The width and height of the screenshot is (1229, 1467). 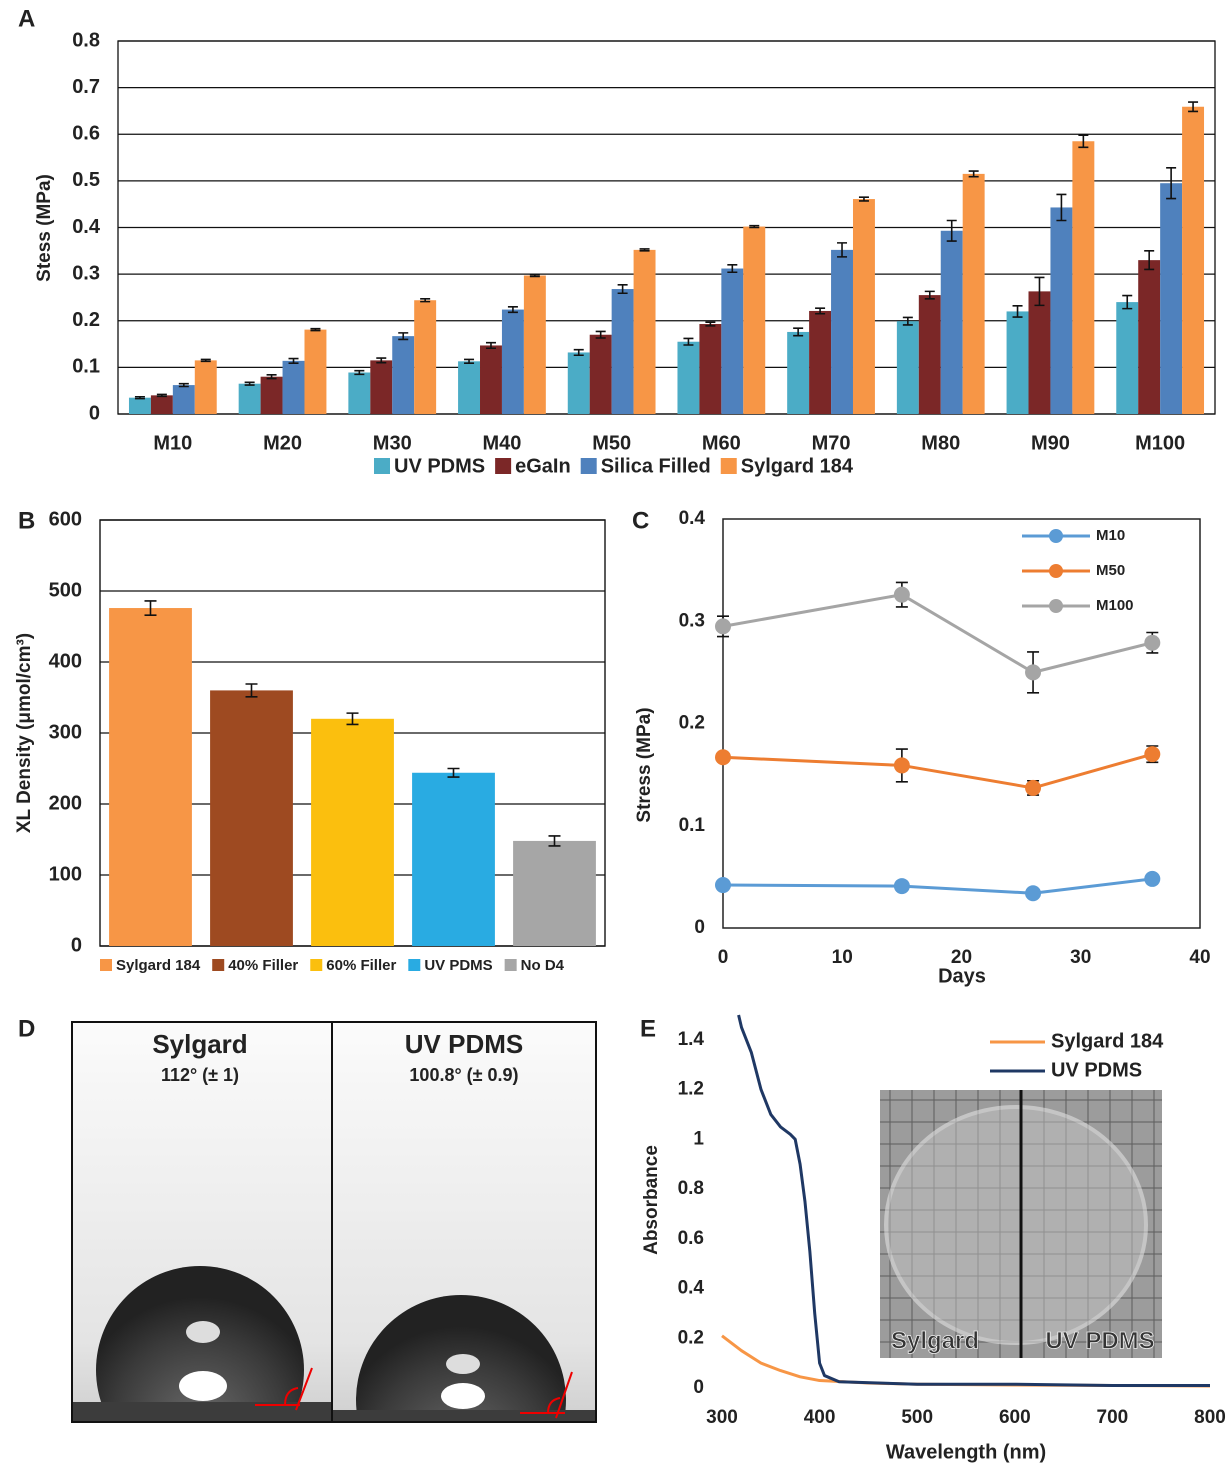 I want to click on x-tick-label: M60, so click(x=721, y=443).